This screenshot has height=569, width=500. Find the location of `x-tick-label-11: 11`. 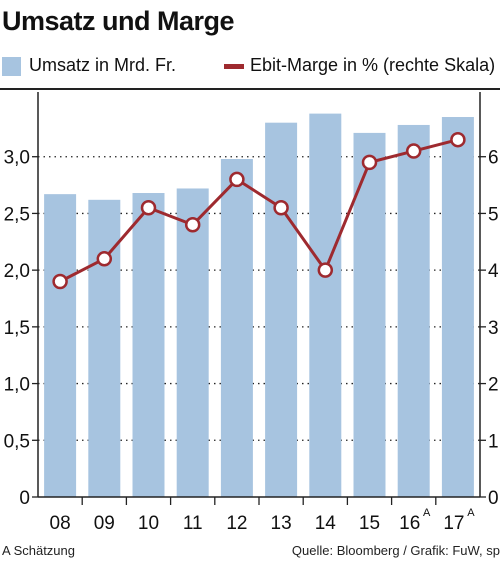

x-tick-label-11: 11 is located at coordinates (193, 523).